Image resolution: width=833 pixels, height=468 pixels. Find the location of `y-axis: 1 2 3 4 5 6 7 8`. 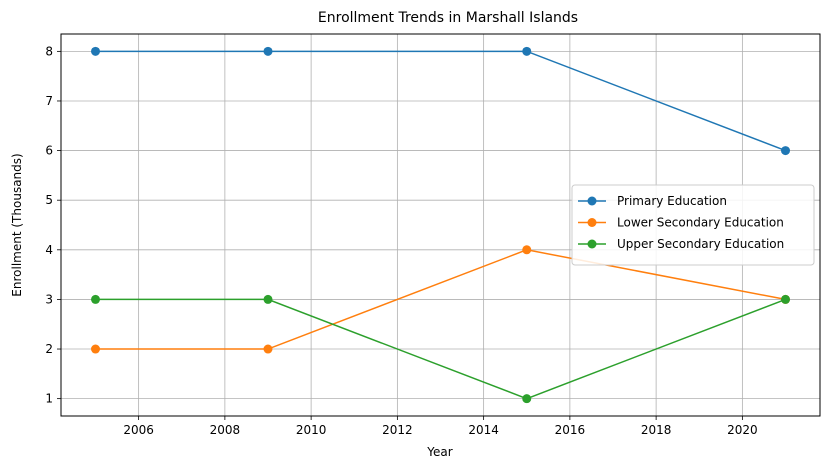

y-axis: 1 2 3 4 5 6 7 8 is located at coordinates (53, 225).